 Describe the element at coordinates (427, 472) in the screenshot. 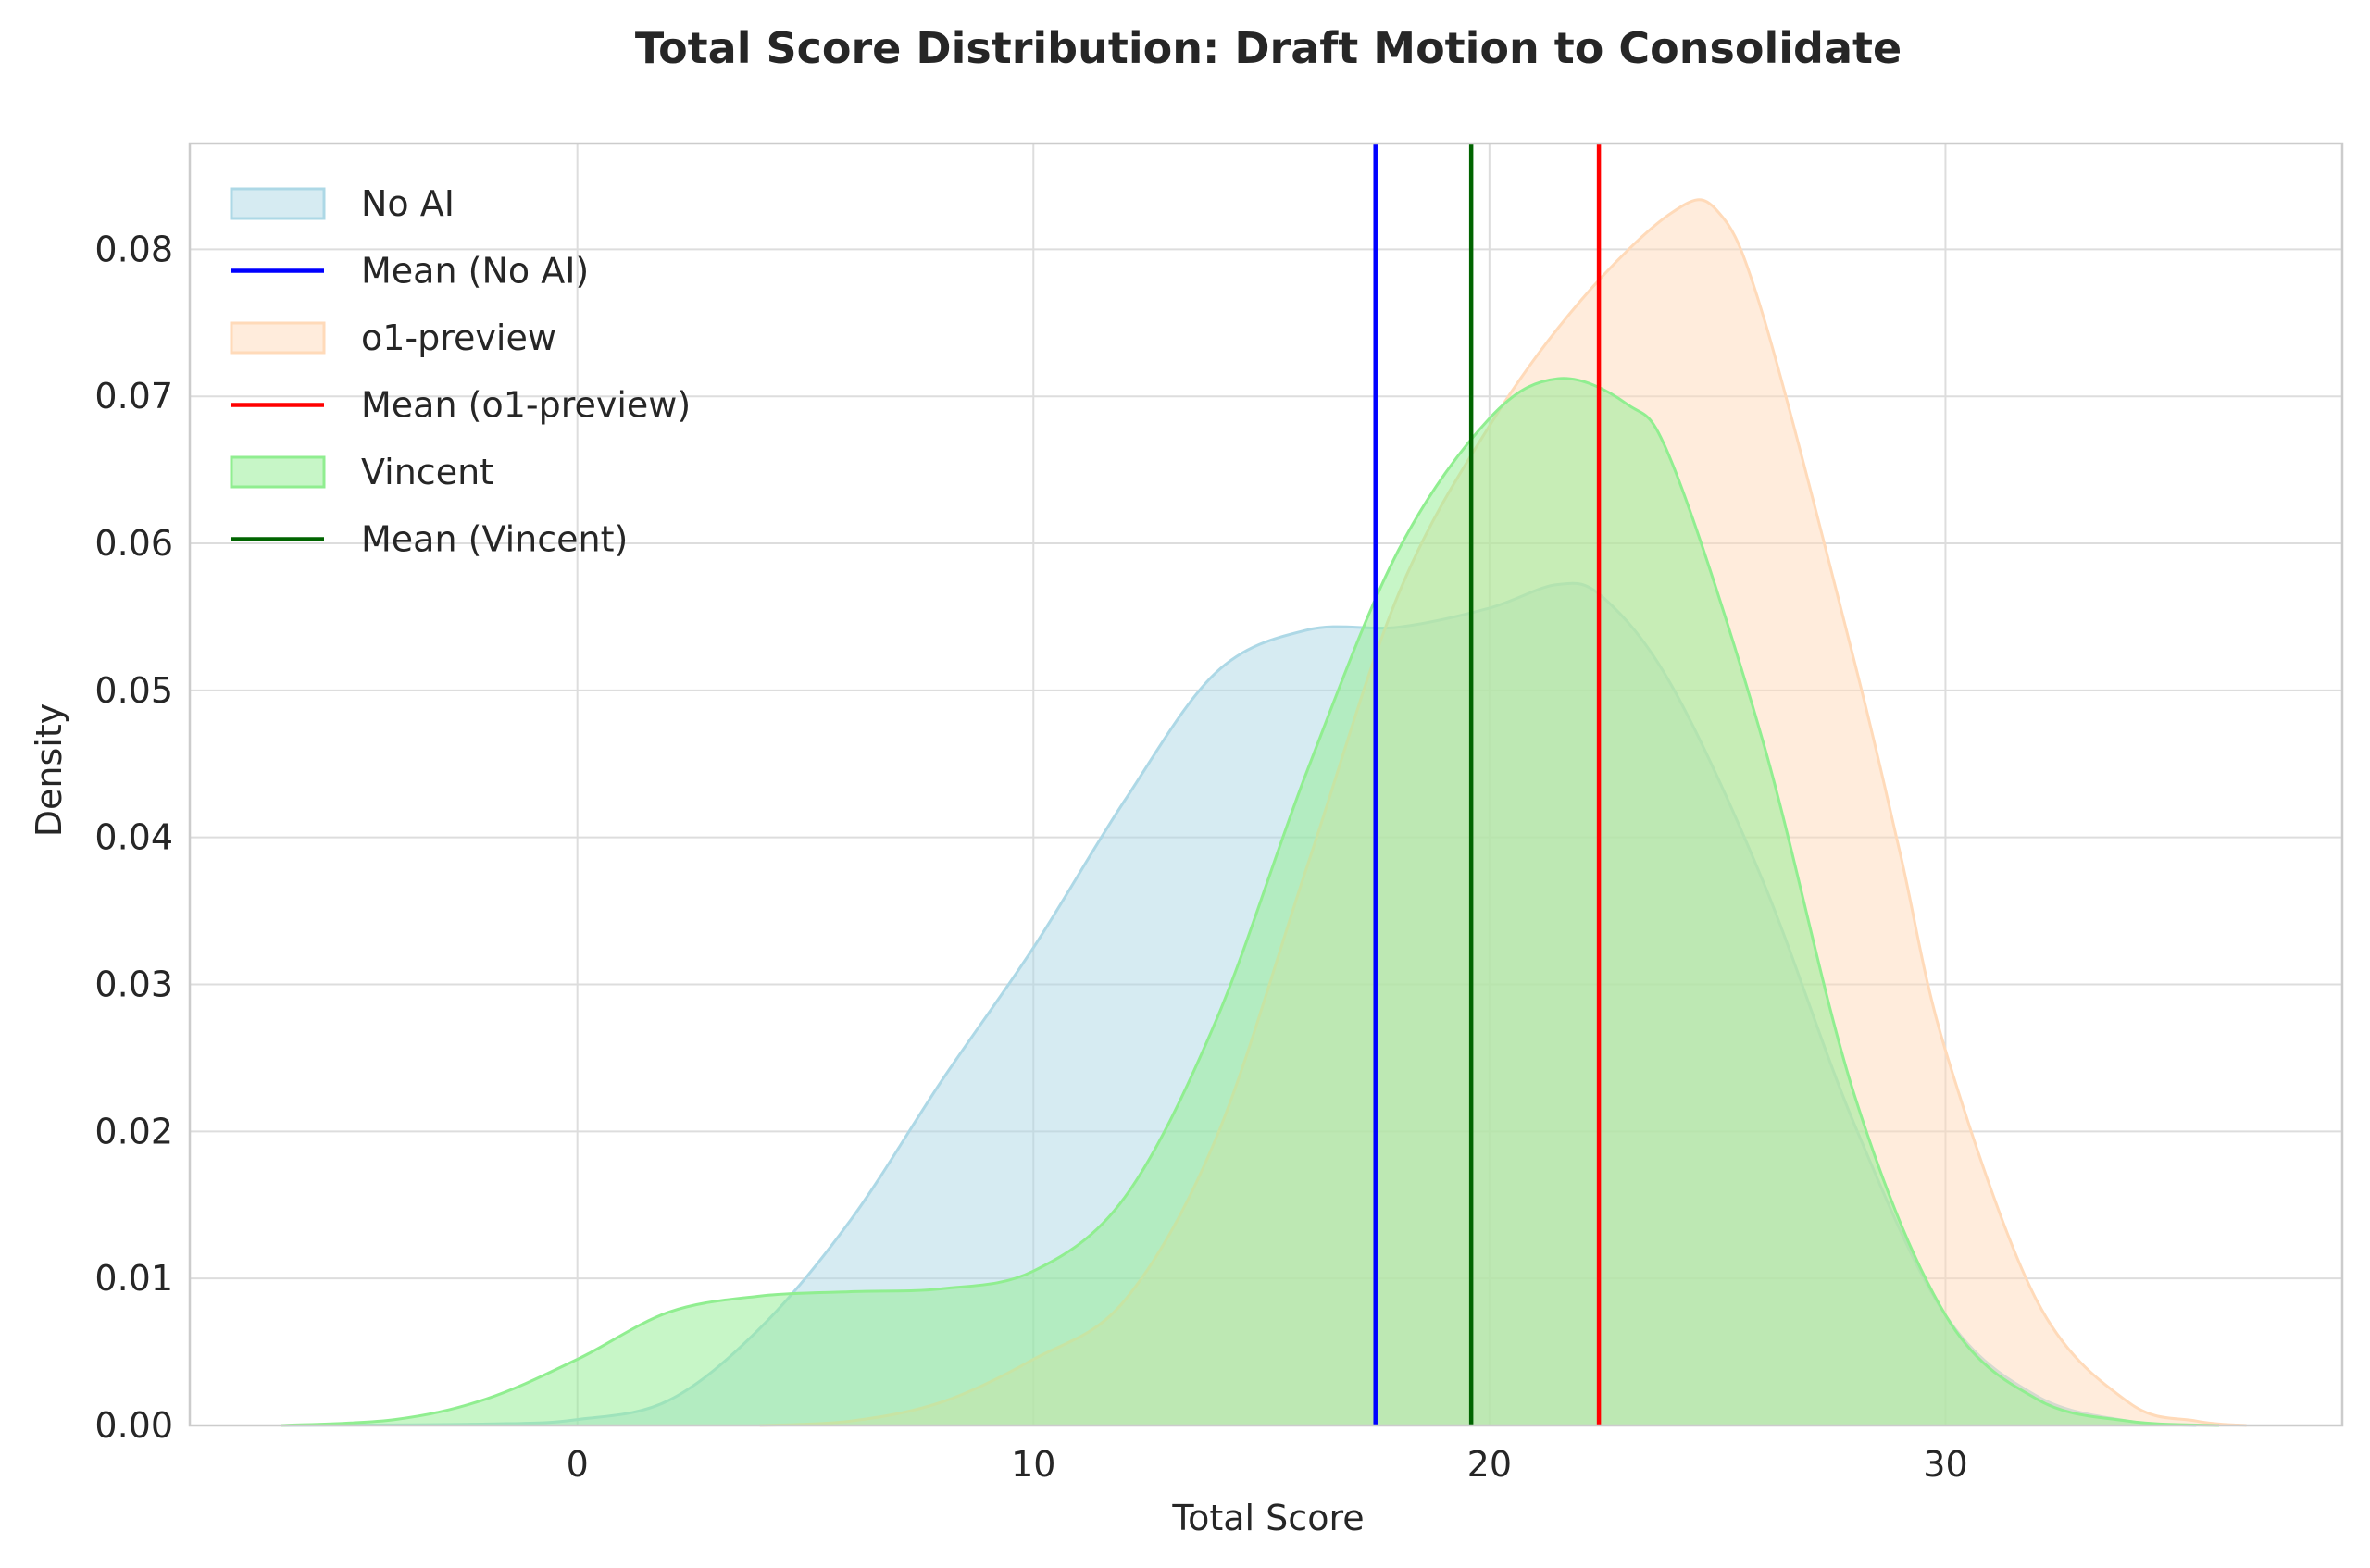

I see `legend-label: Vincent` at that location.